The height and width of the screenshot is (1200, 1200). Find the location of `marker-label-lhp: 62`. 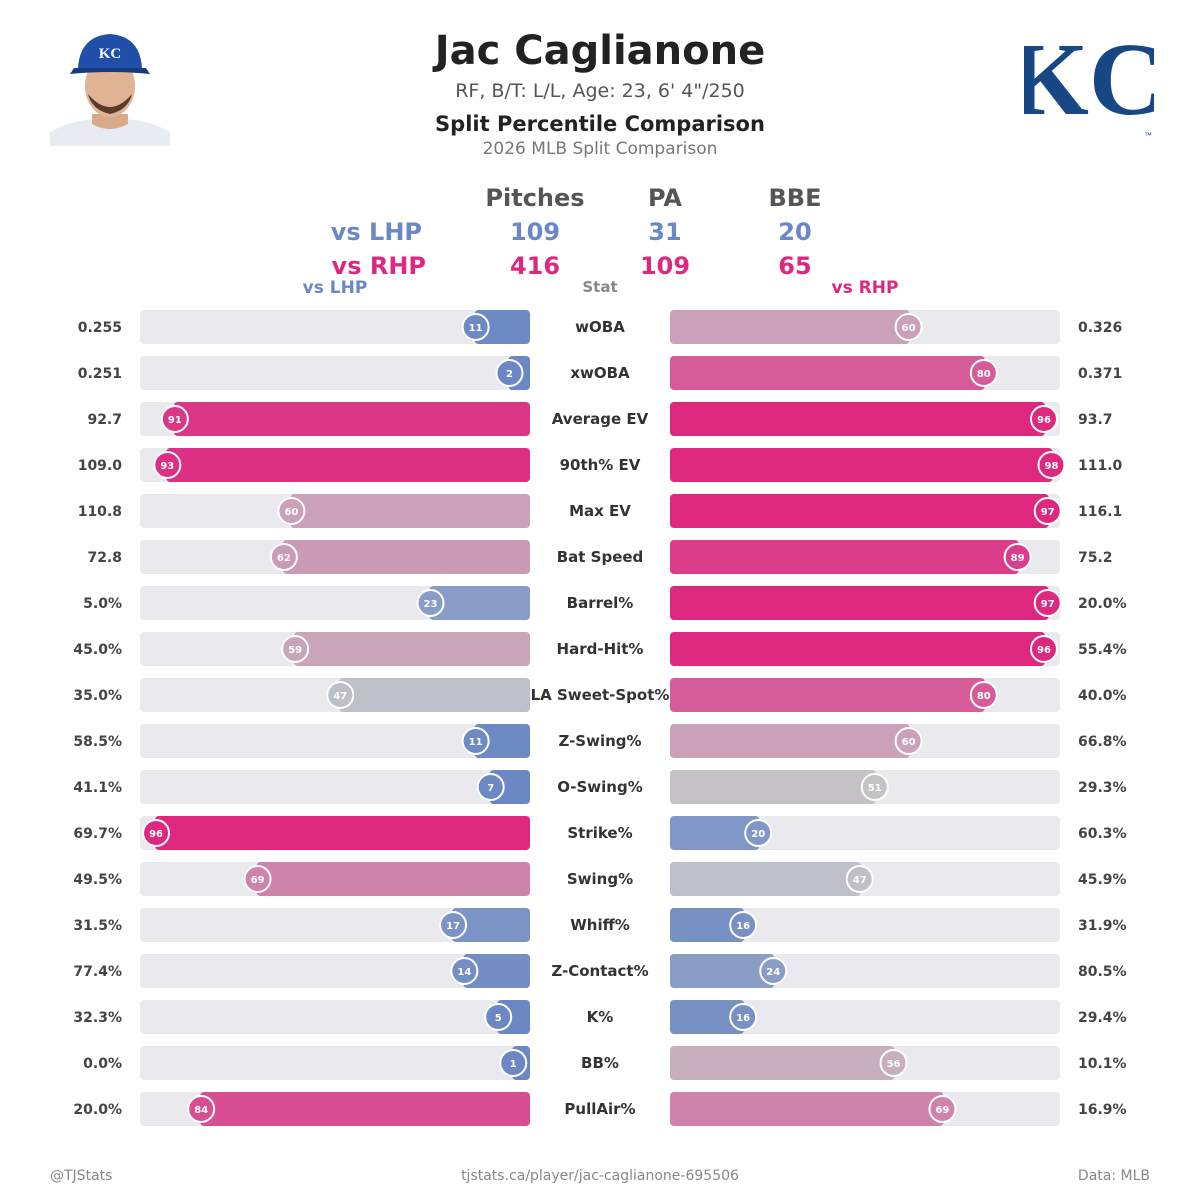

marker-label-lhp: 62 is located at coordinates (284, 558).